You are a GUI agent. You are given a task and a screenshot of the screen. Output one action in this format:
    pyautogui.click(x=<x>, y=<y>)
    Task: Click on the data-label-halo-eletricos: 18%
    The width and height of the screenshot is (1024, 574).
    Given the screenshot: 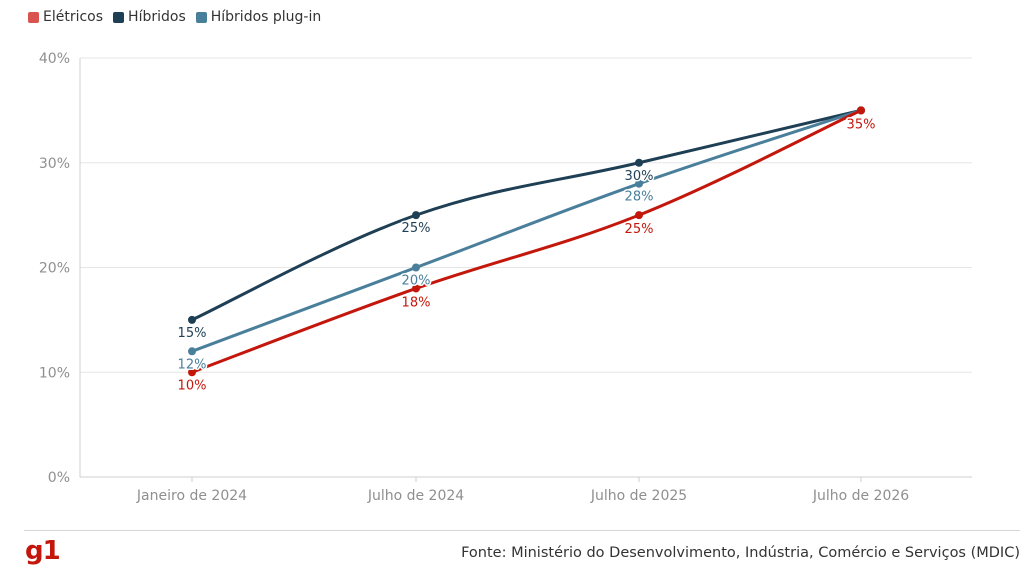 What is the action you would take?
    pyautogui.click(x=416, y=302)
    